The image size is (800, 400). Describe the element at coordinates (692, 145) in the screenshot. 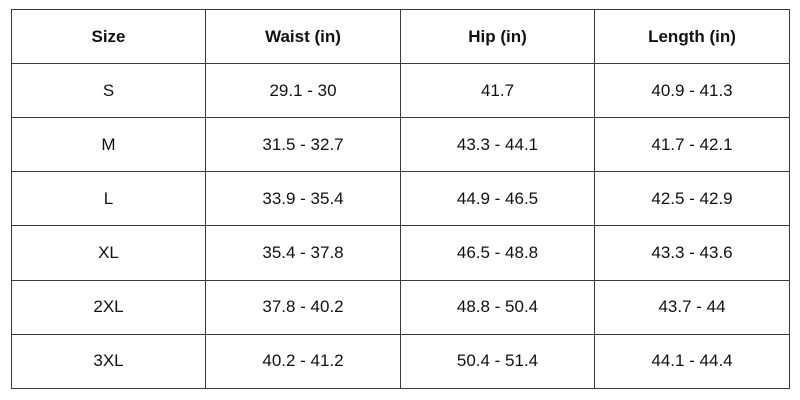

I see `cell-length: 41.7 - 42.1` at that location.